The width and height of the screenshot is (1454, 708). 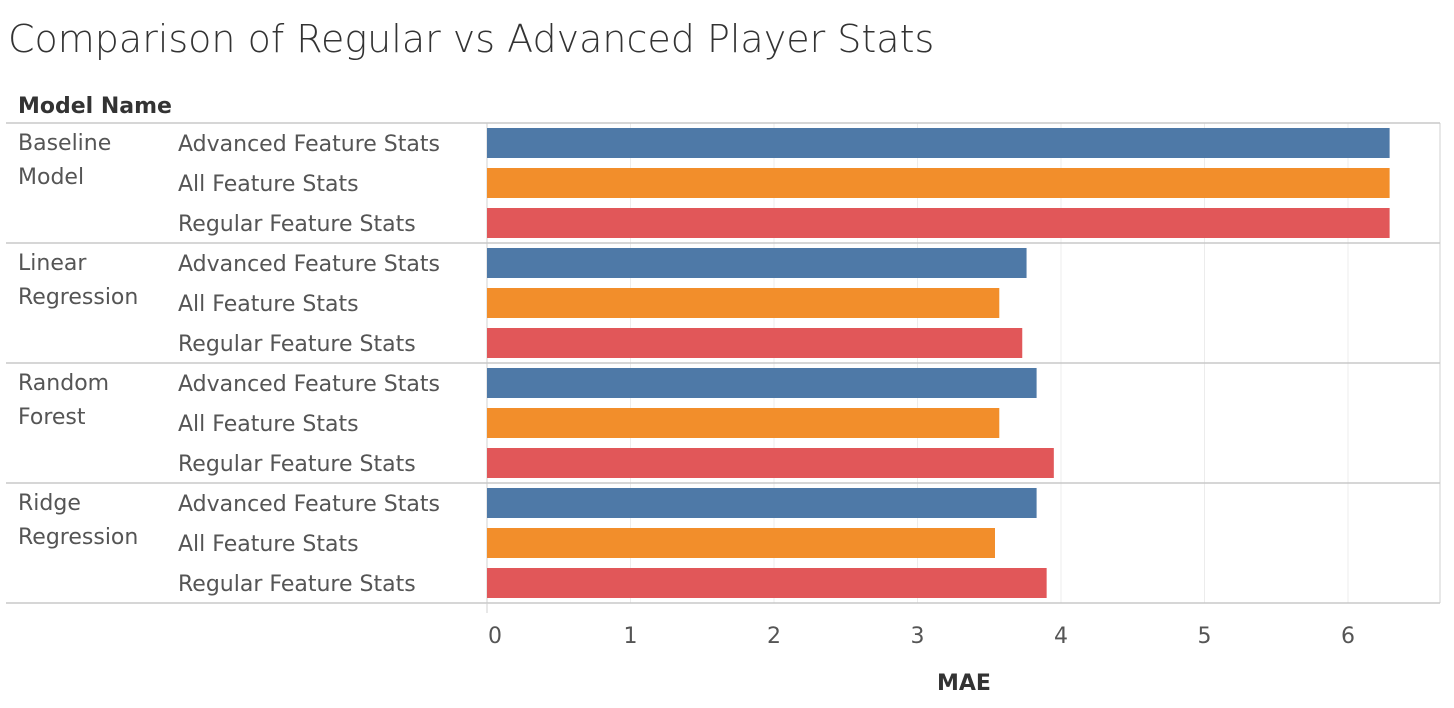 What do you see at coordinates (49, 503) in the screenshot?
I see `group-label-line: Ridge` at bounding box center [49, 503].